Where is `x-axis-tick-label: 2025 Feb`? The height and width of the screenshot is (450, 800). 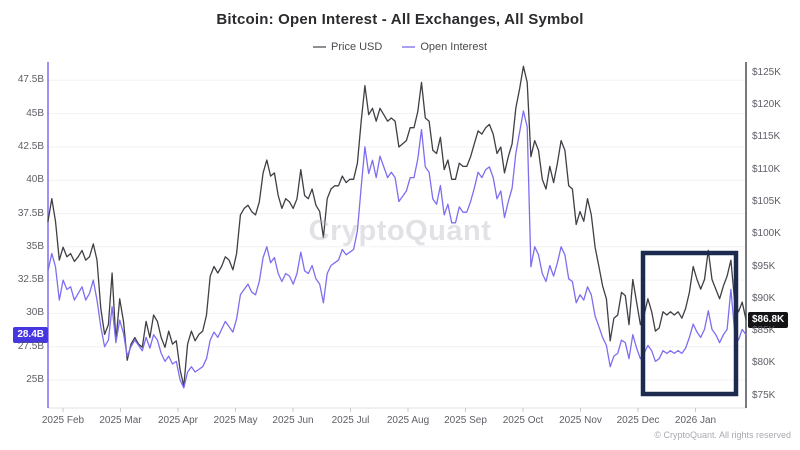 x-axis-tick-label: 2025 Feb is located at coordinates (63, 420).